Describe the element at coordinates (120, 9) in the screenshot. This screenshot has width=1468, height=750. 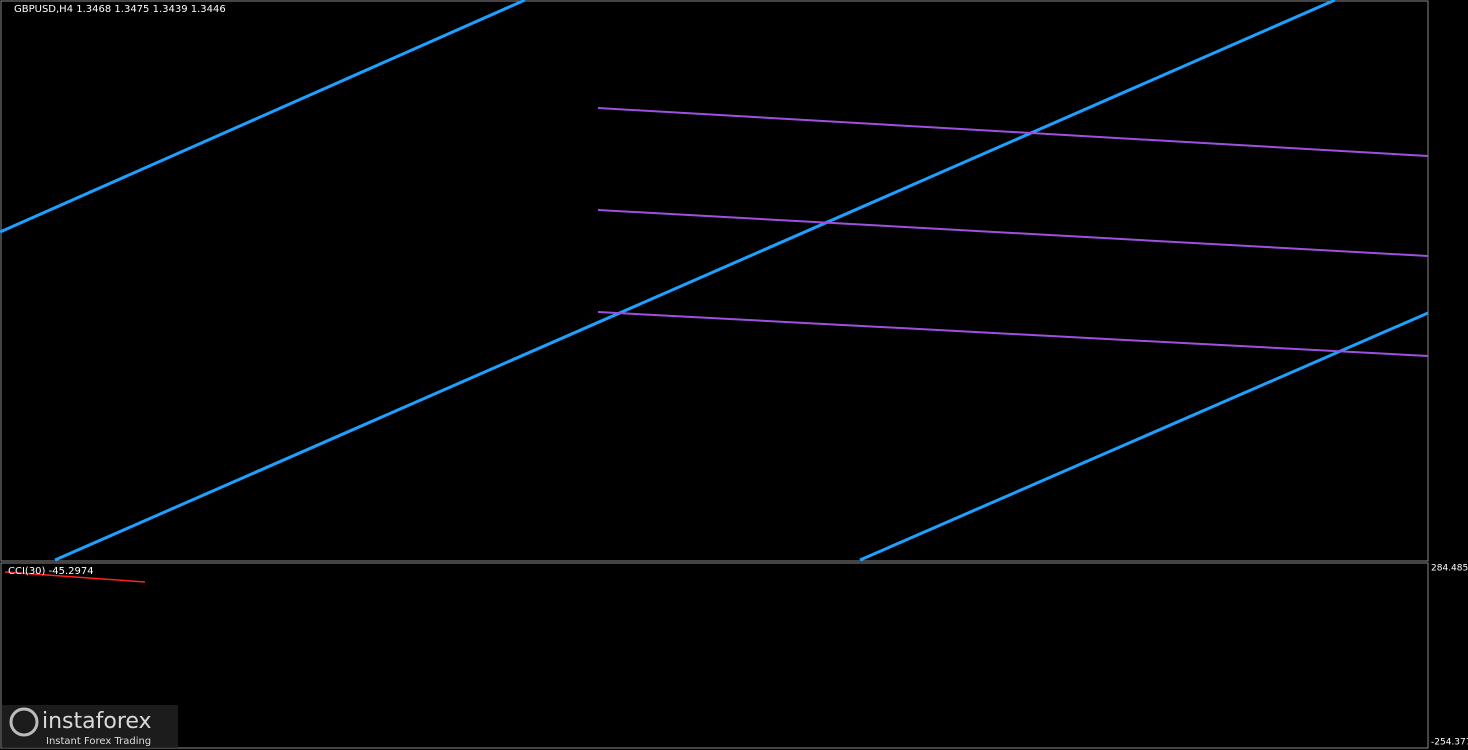
I see `header: GBPUSD,H4 1.3468 1.3475 1.3439 1.3446` at that location.